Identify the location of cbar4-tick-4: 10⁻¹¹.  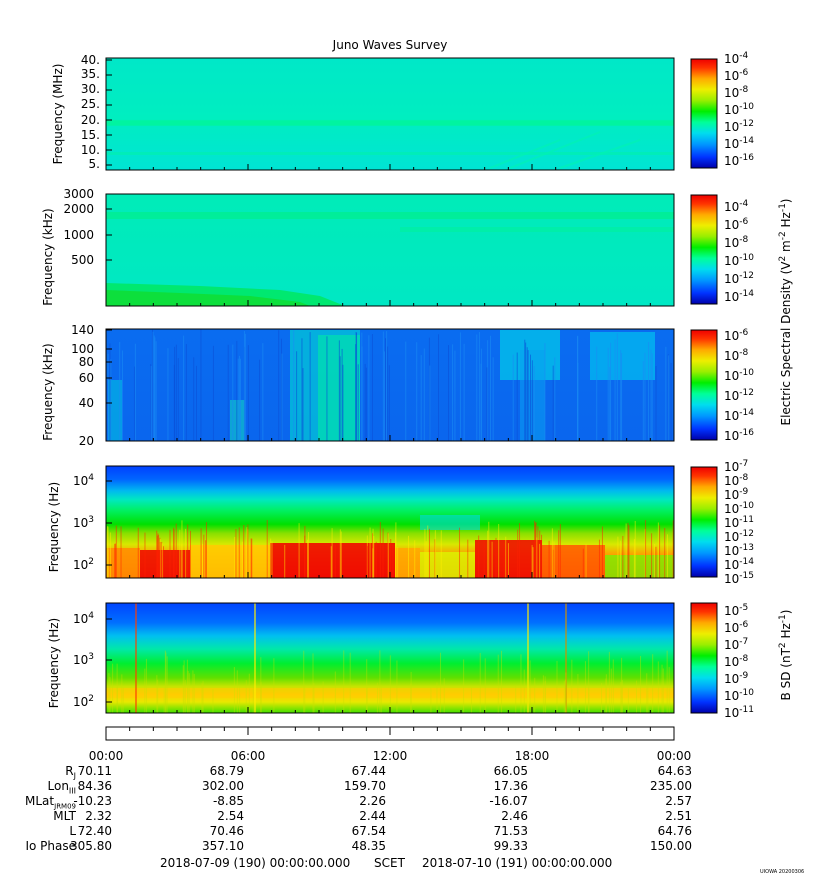
(739, 522).